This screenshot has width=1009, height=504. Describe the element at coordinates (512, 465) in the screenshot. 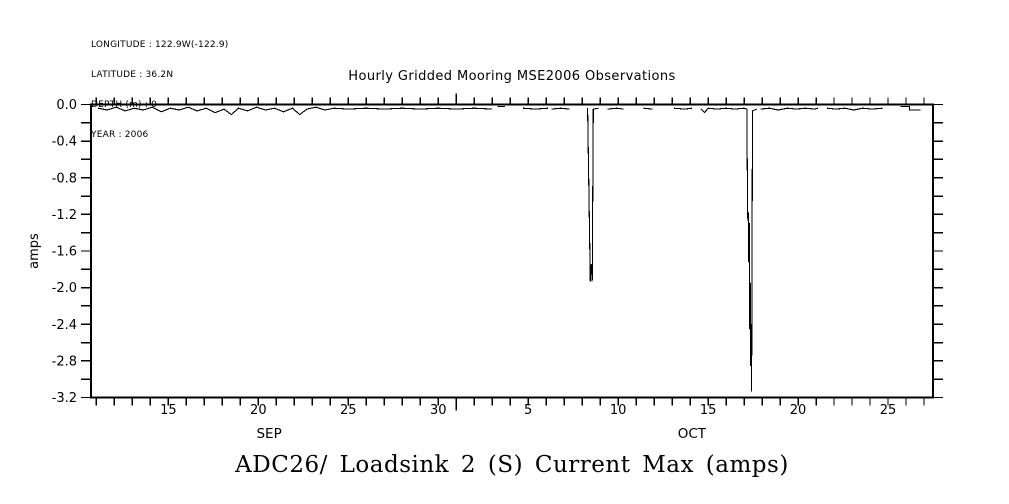

I see `figure-caption: ADC26/ Loadsink 2 (S) Current Max (amps)` at that location.